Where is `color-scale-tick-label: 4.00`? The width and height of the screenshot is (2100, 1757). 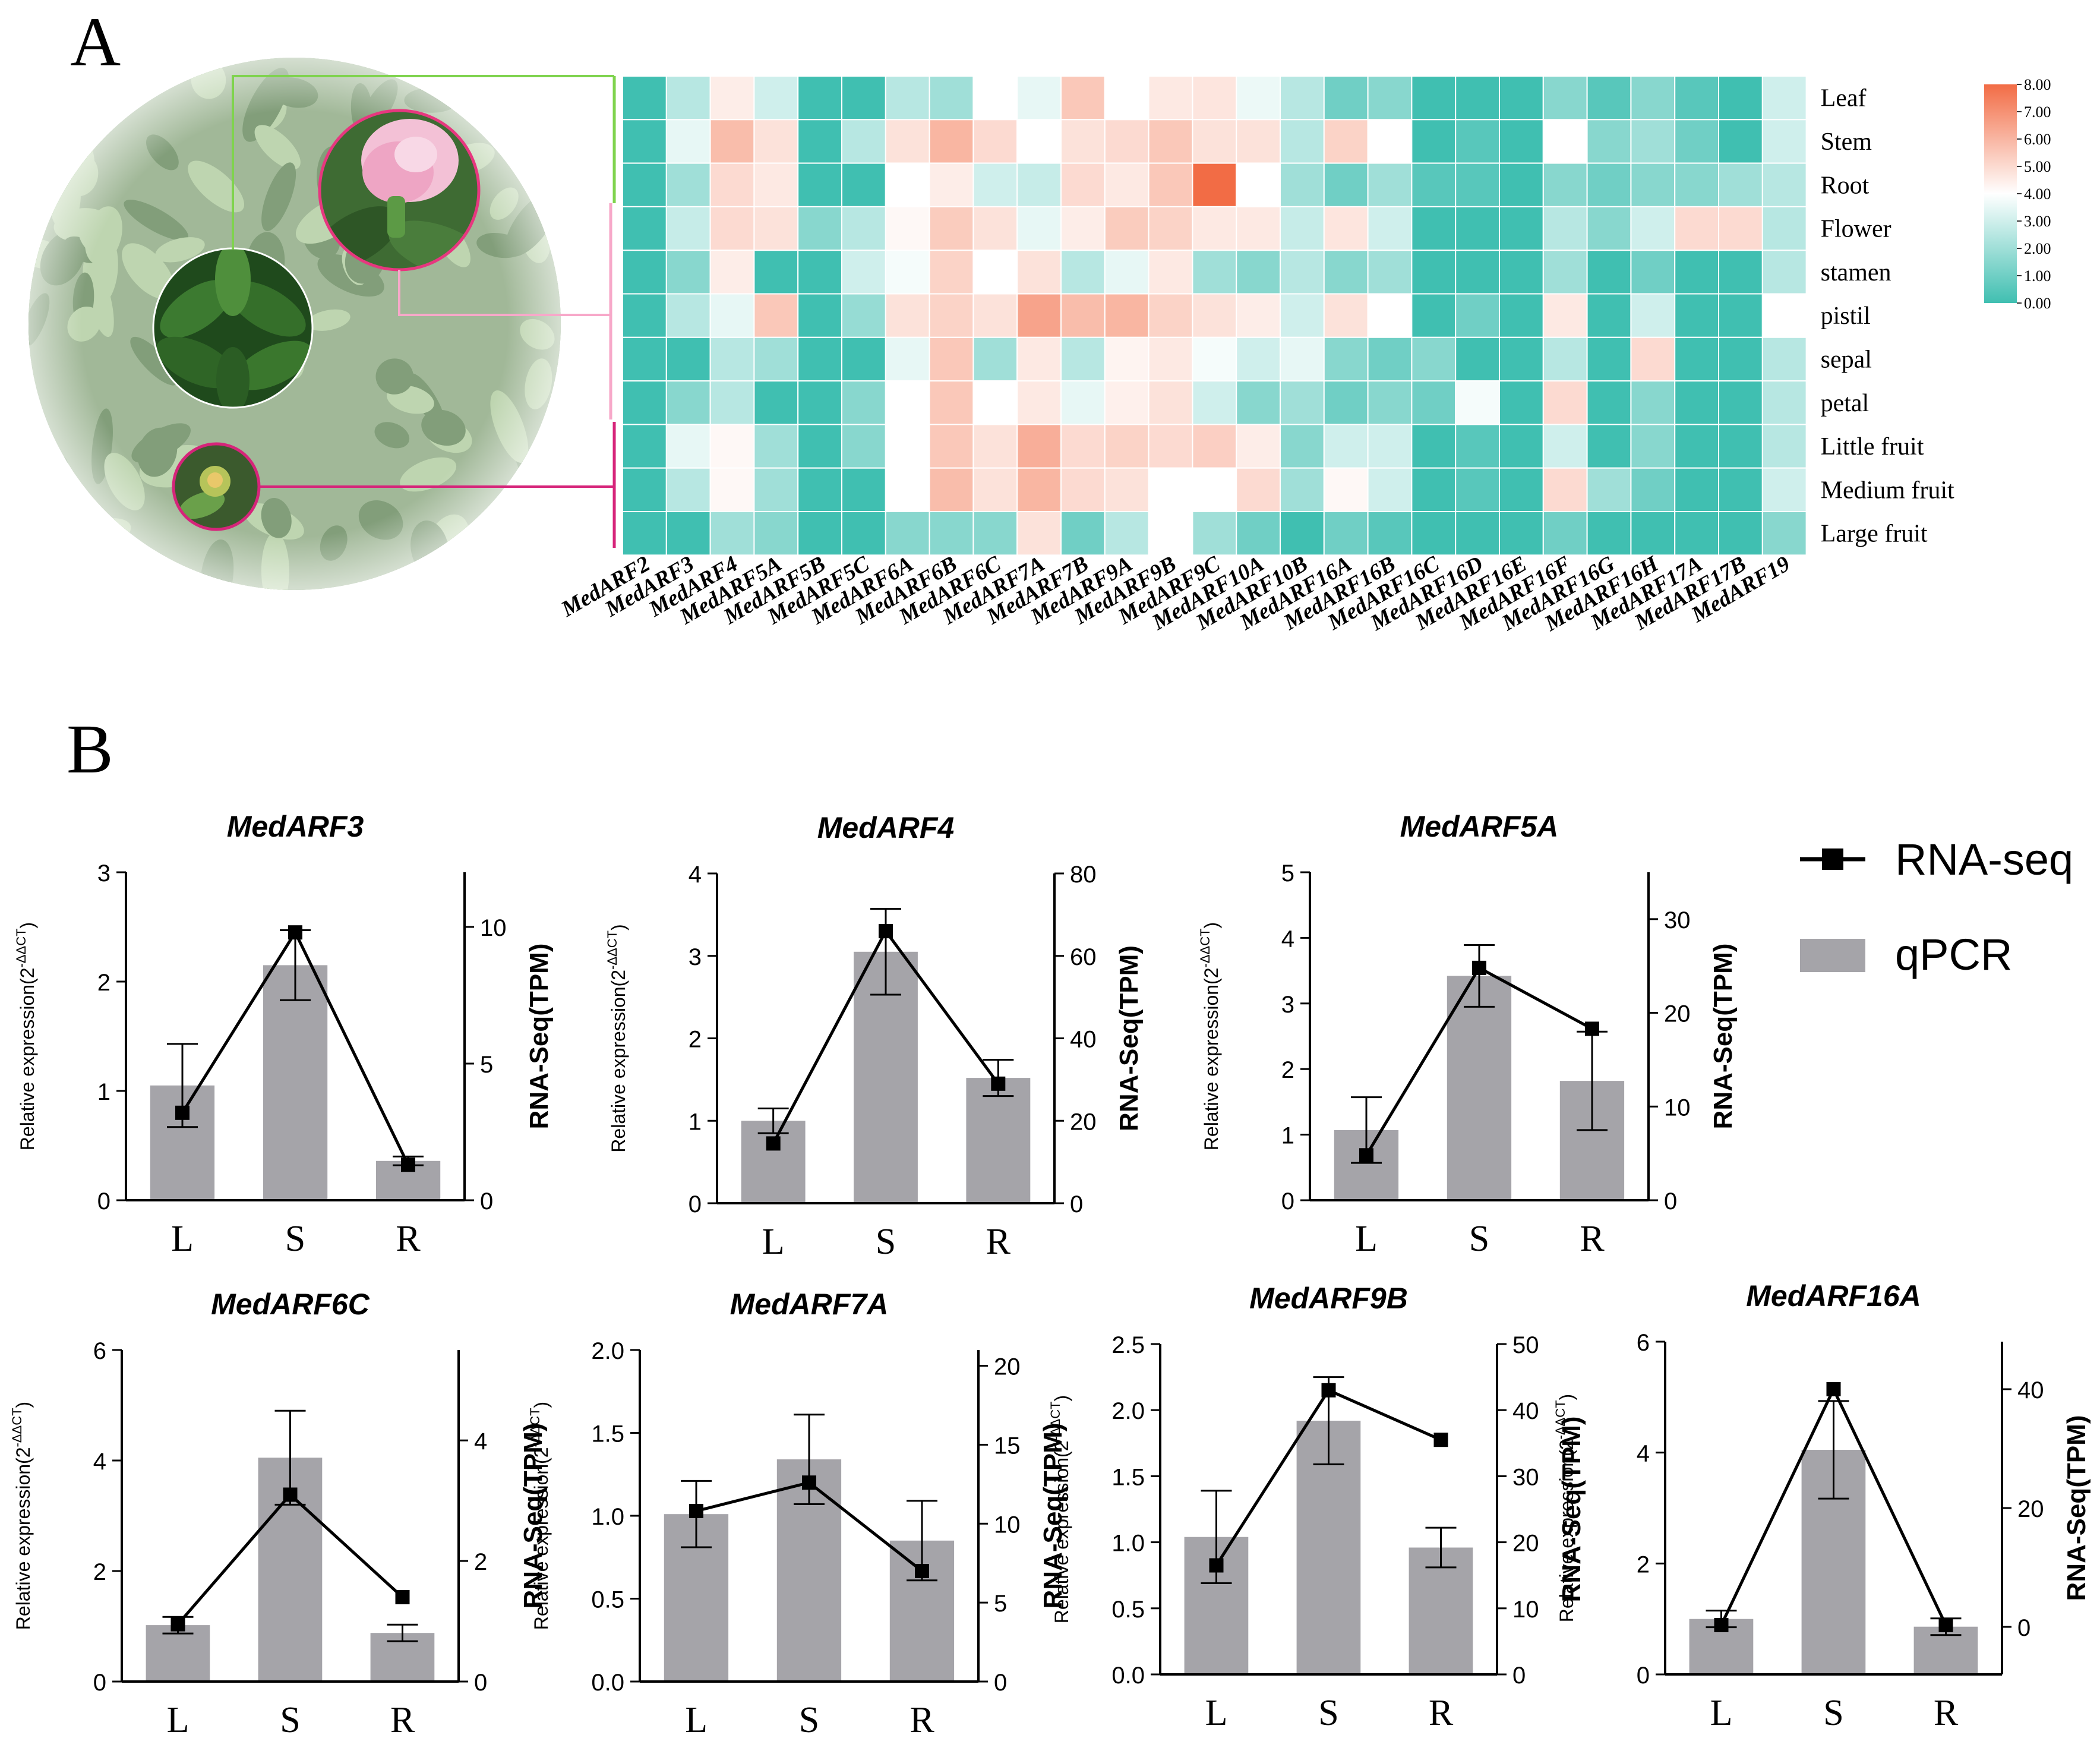
color-scale-tick-label: 4.00 is located at coordinates (2037, 194).